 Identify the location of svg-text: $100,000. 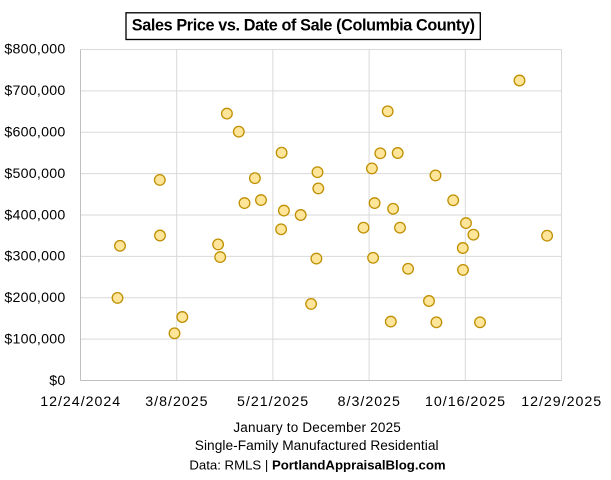
(34, 340).